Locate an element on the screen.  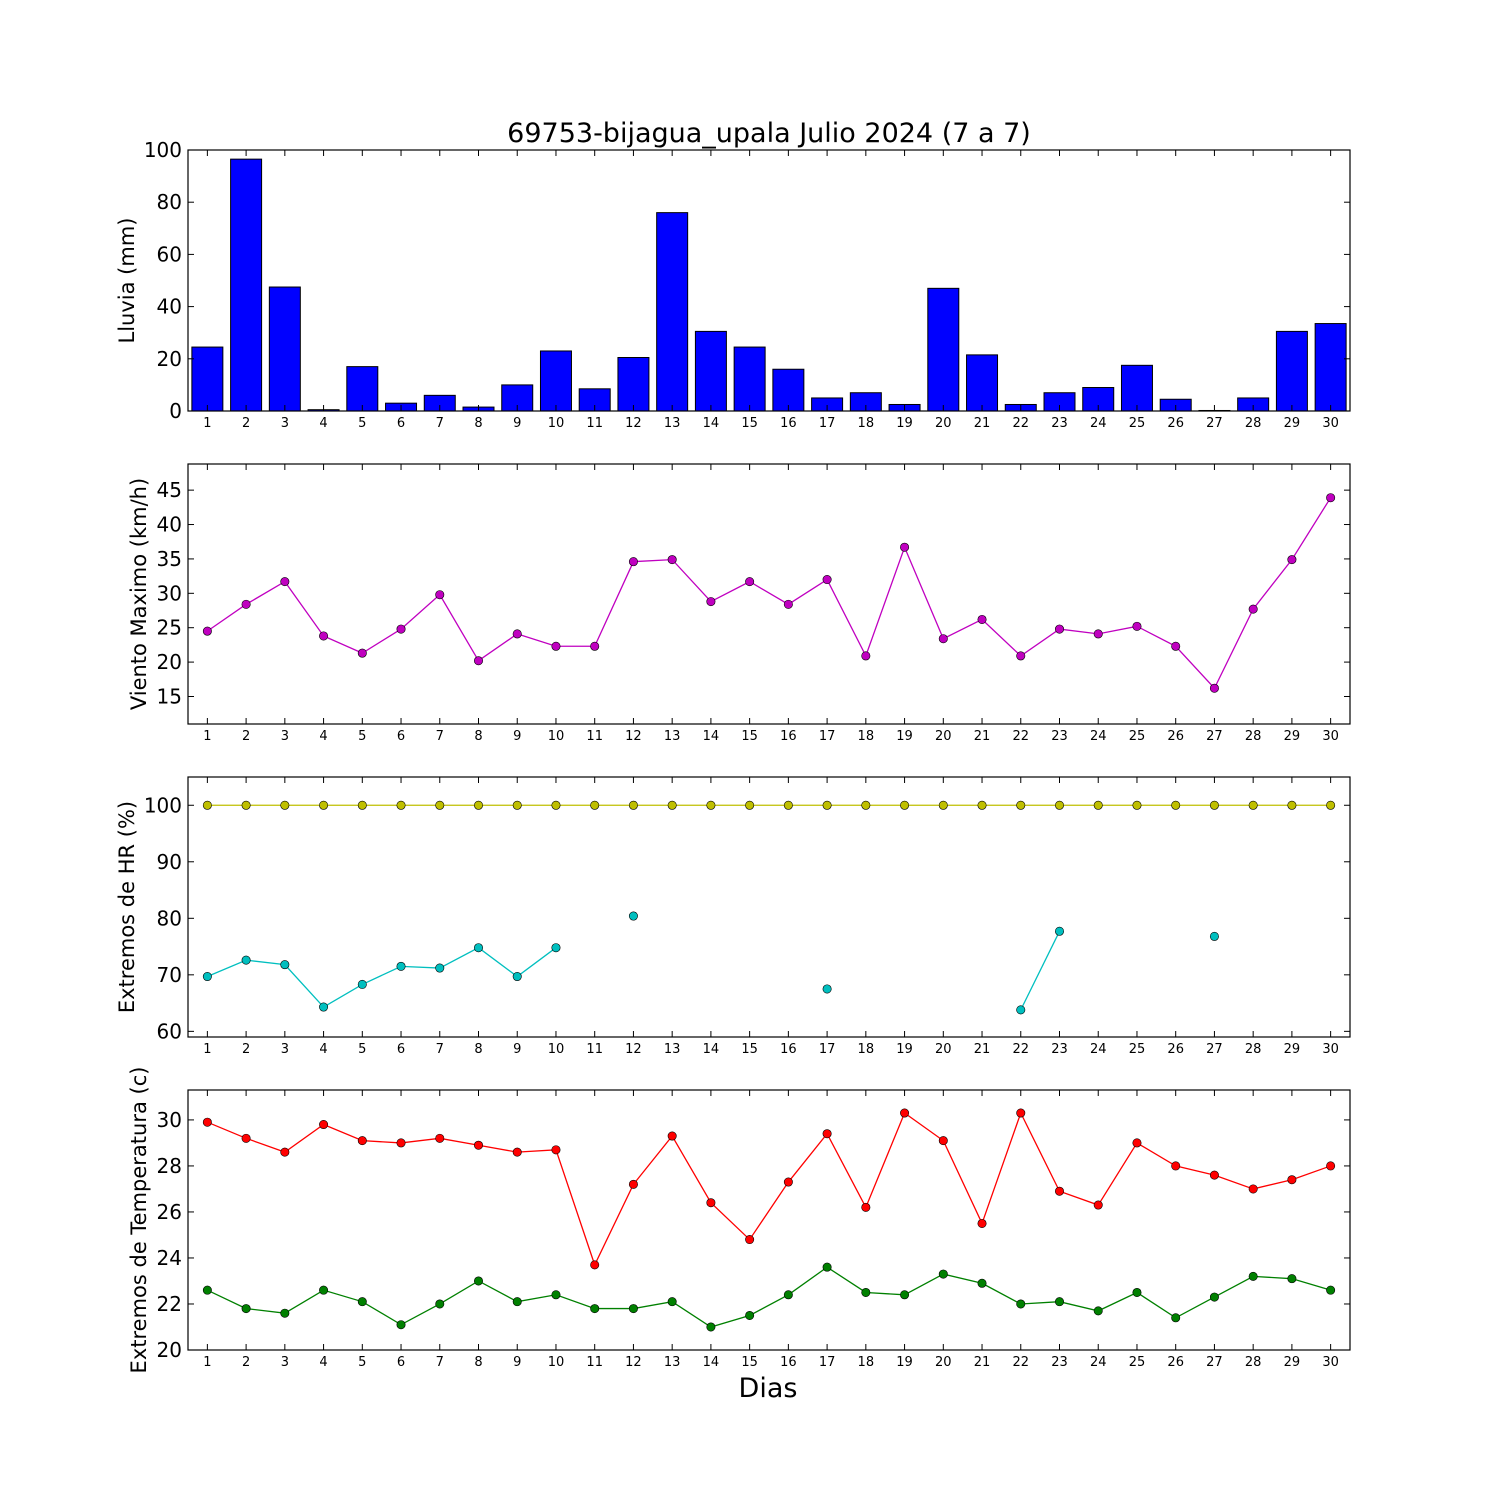
x-tick-label: 29 is located at coordinates (1292, 736).